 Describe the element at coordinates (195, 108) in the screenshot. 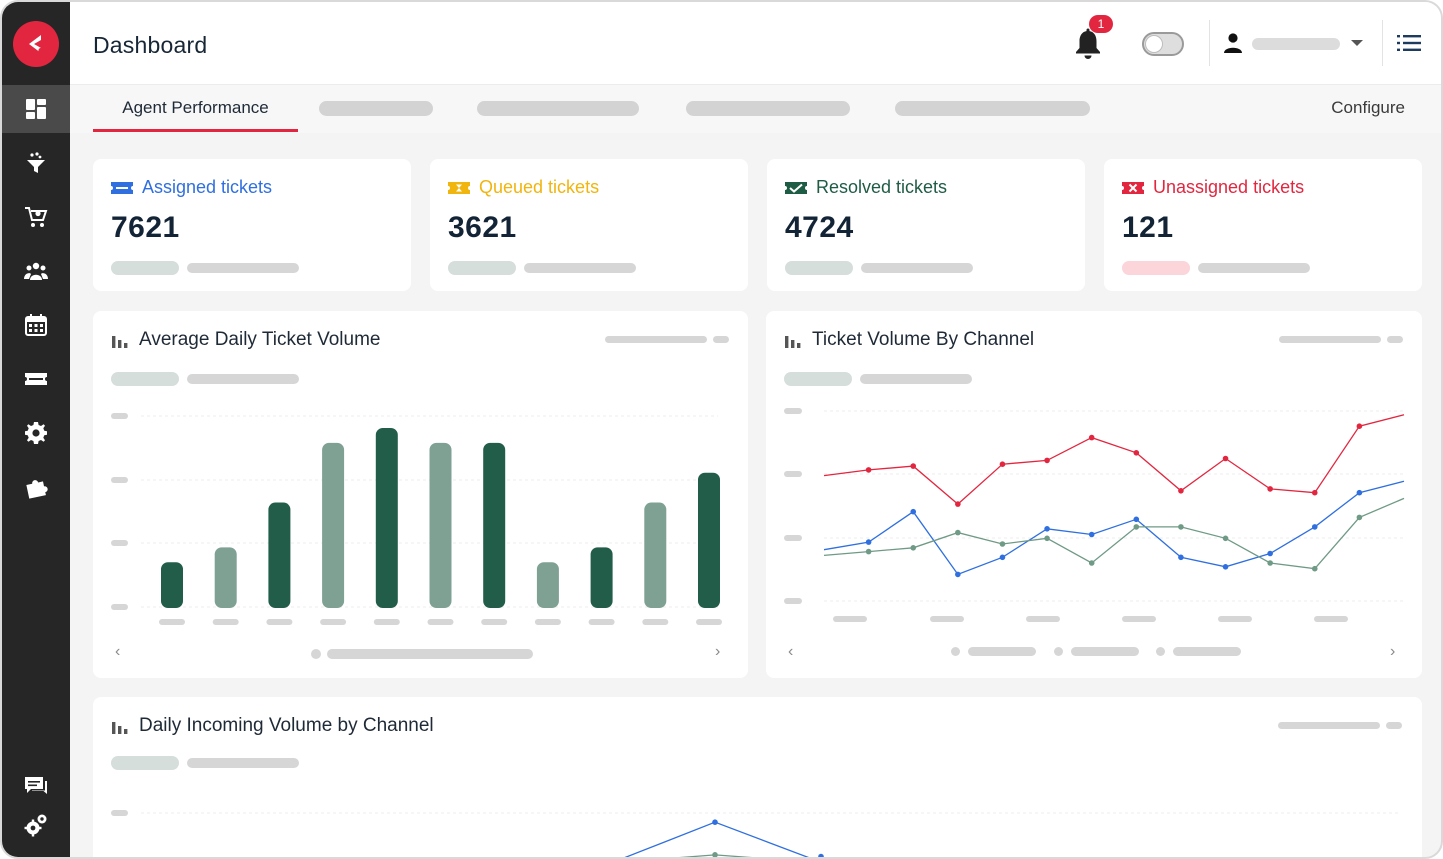

I see `tab-agent-performance: Agent Performance` at that location.